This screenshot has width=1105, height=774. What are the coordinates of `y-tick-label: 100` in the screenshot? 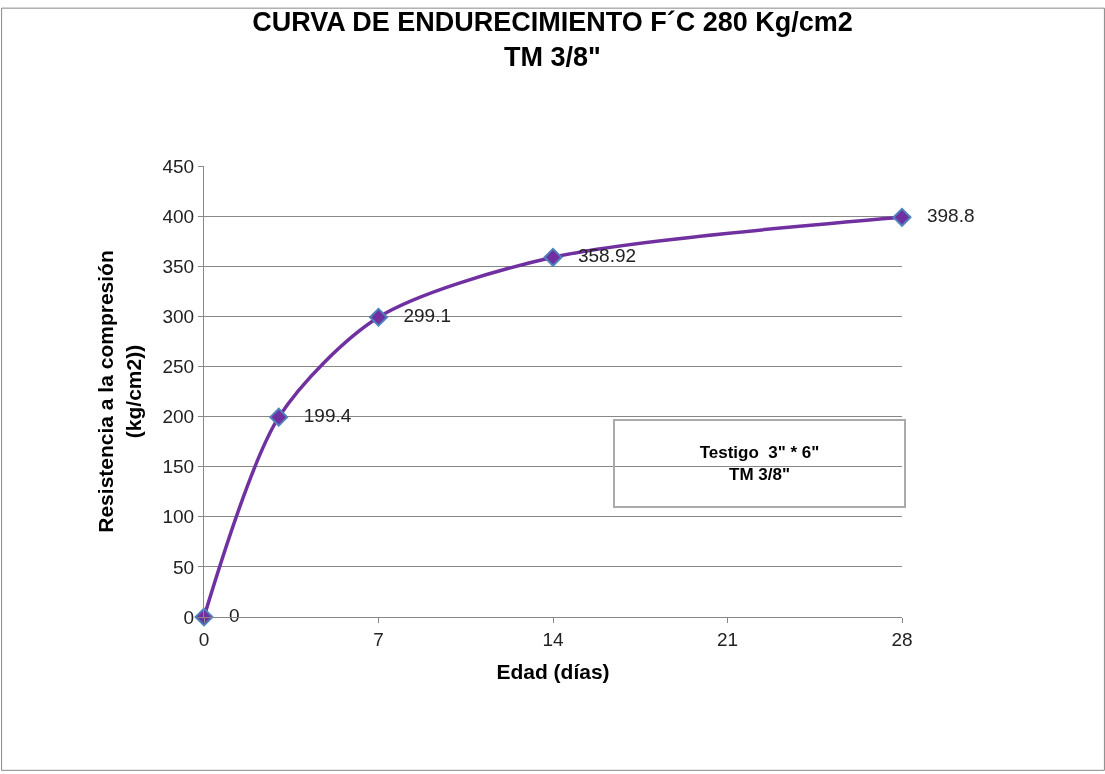 It's located at (178, 517).